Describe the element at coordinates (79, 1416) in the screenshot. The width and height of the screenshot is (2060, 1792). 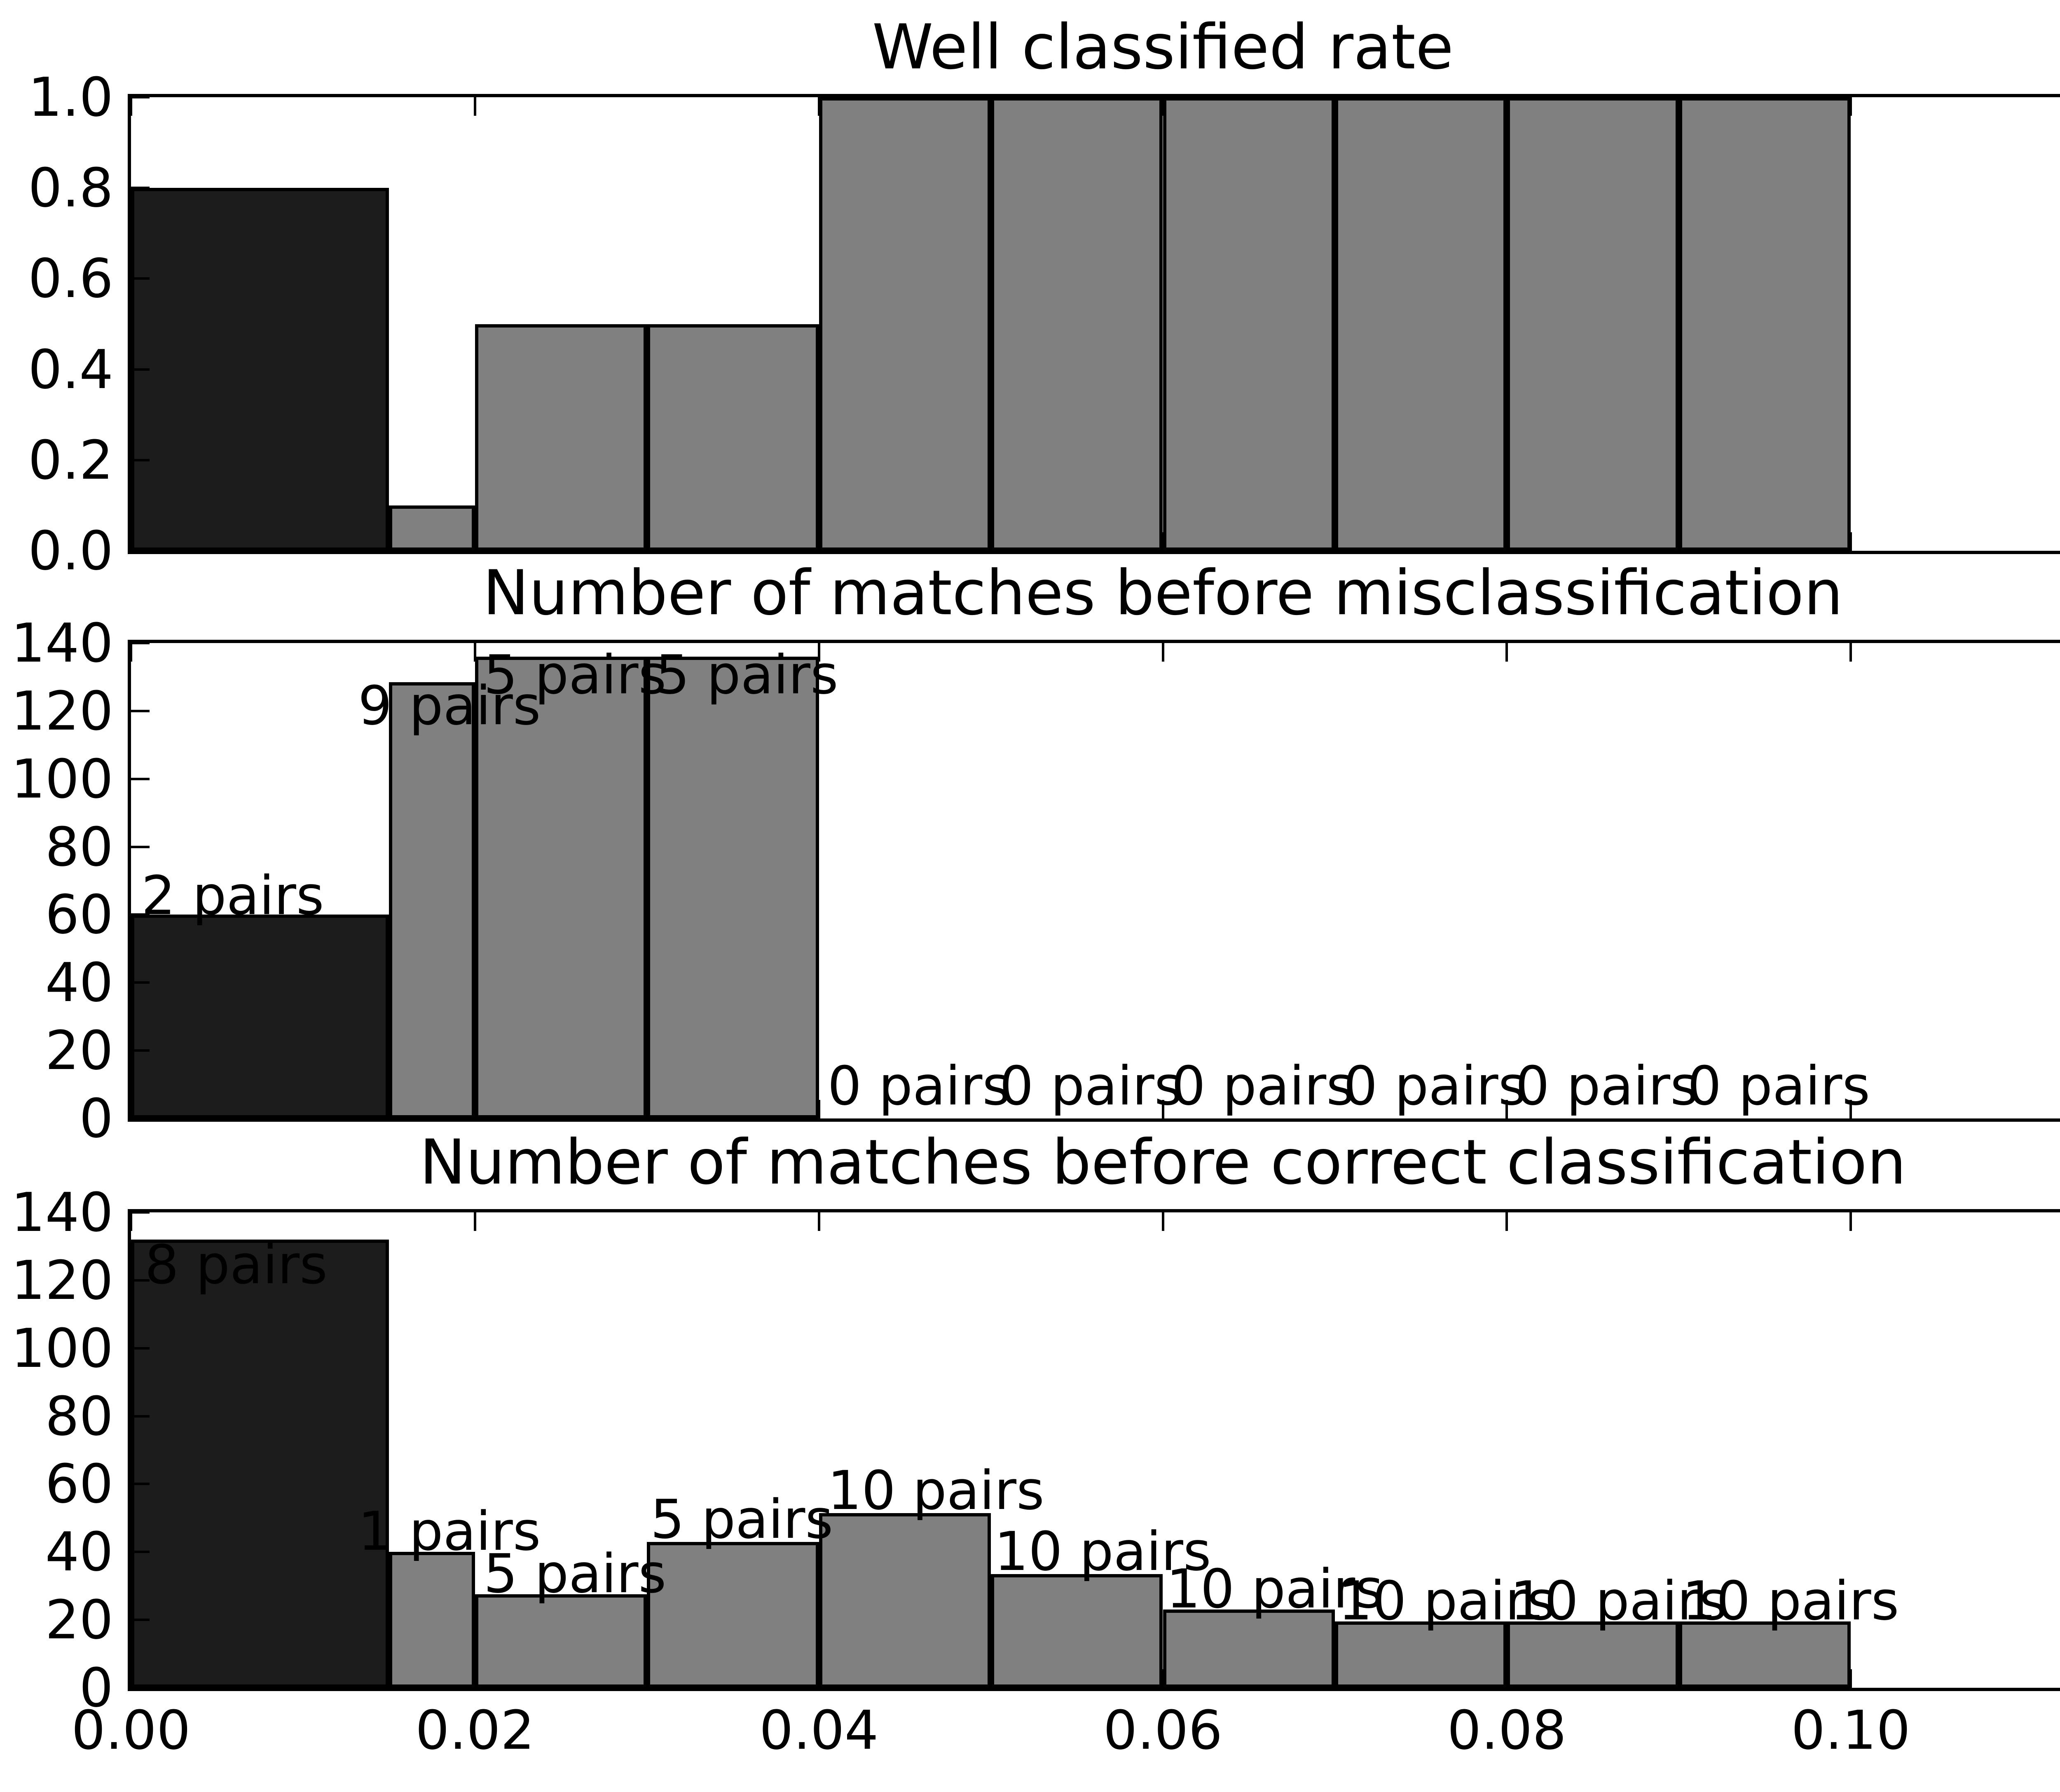
I see `y-tick-label: 80` at that location.